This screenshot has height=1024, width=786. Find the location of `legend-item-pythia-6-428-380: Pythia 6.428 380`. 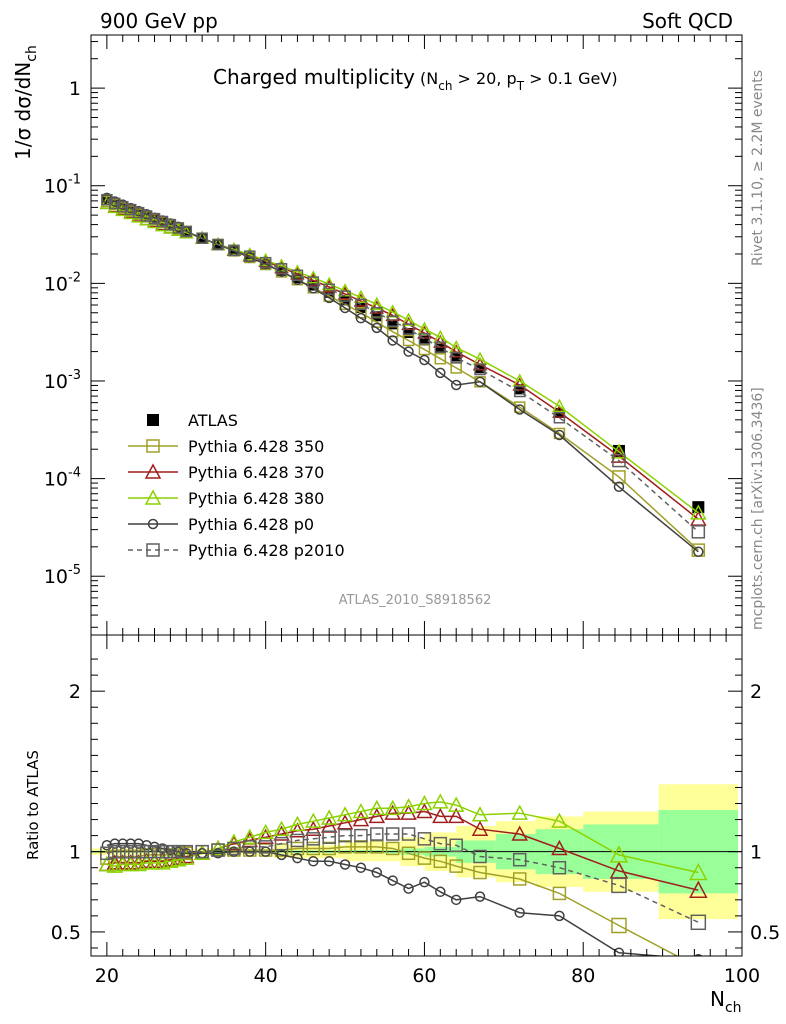

legend-item-pythia-6-428-380: Pythia 6.428 380 is located at coordinates (226, 498).